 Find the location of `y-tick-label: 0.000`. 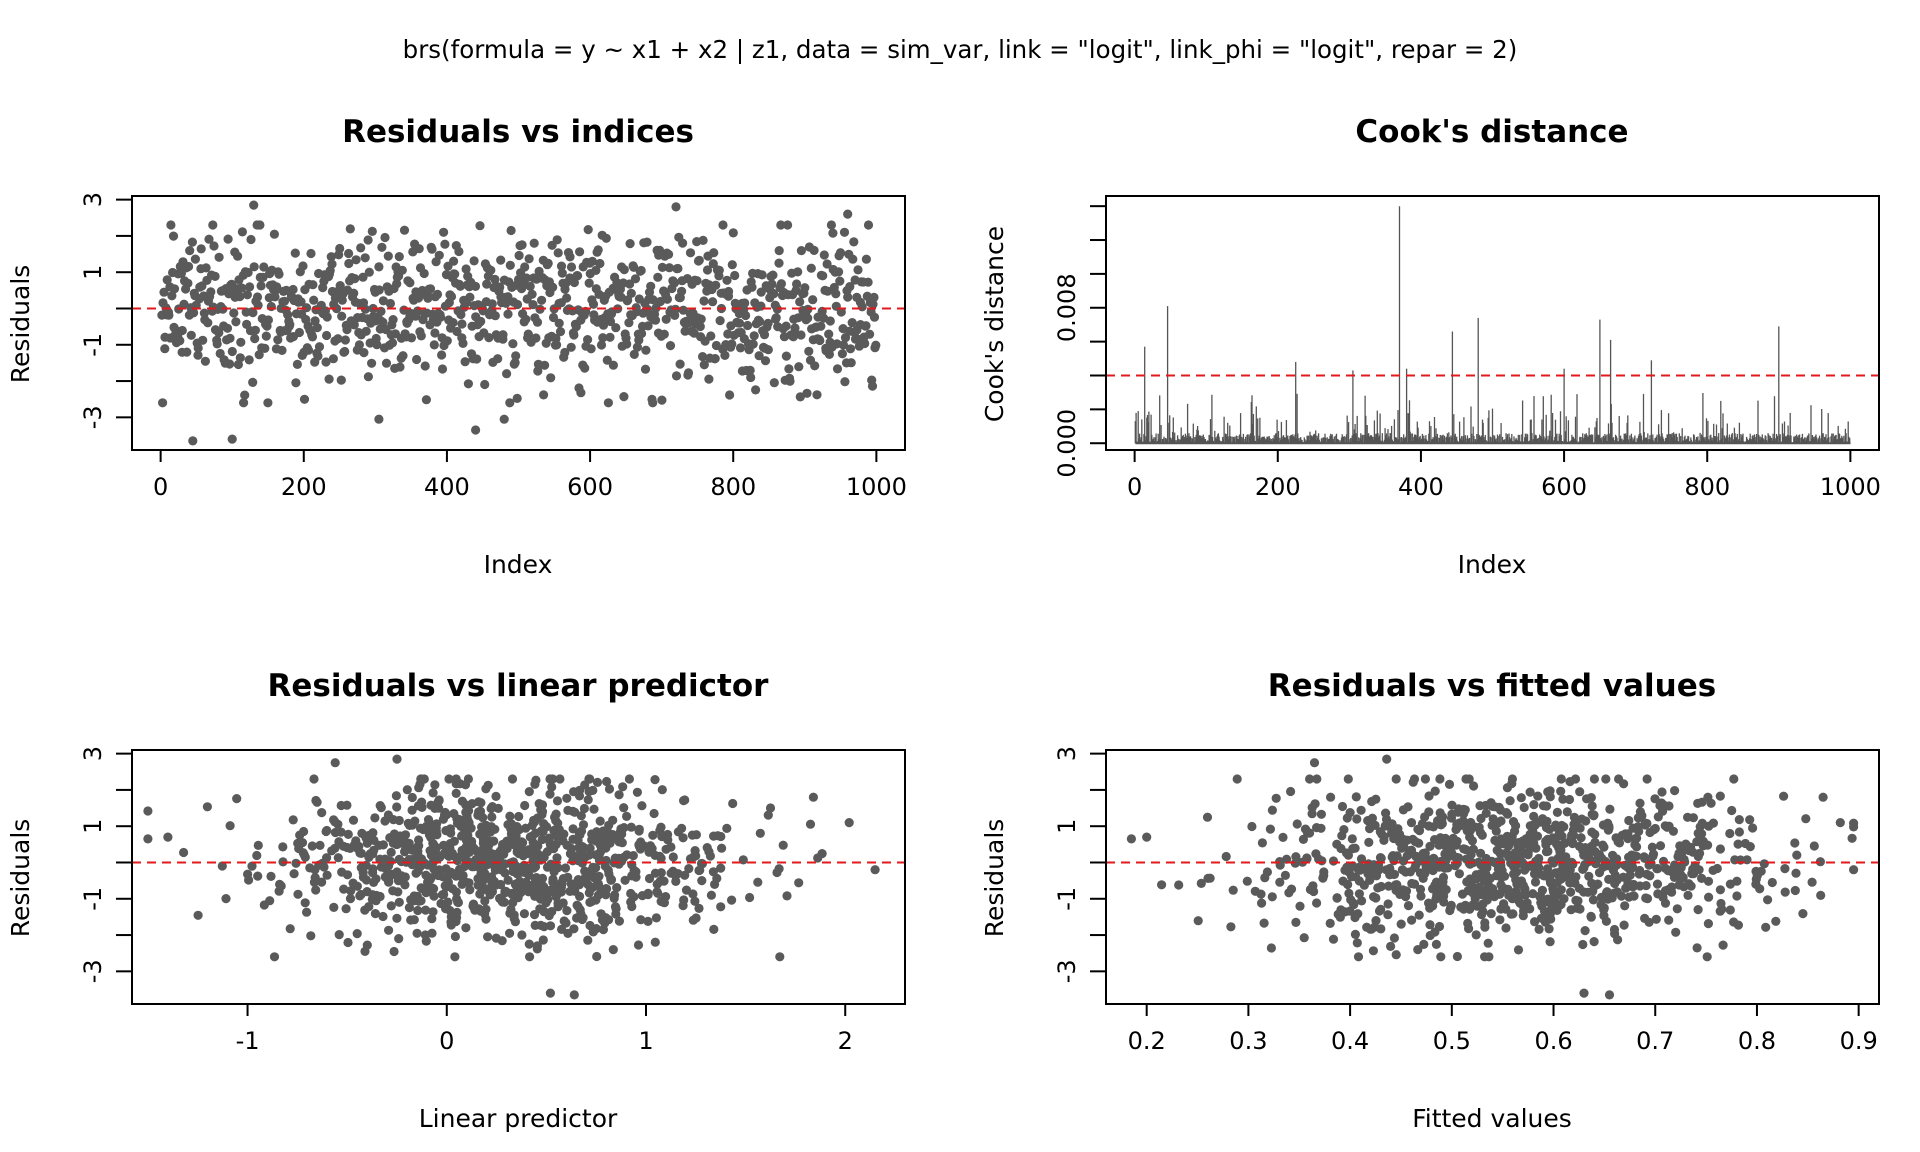

y-tick-label: 0.000 is located at coordinates (1067, 443).